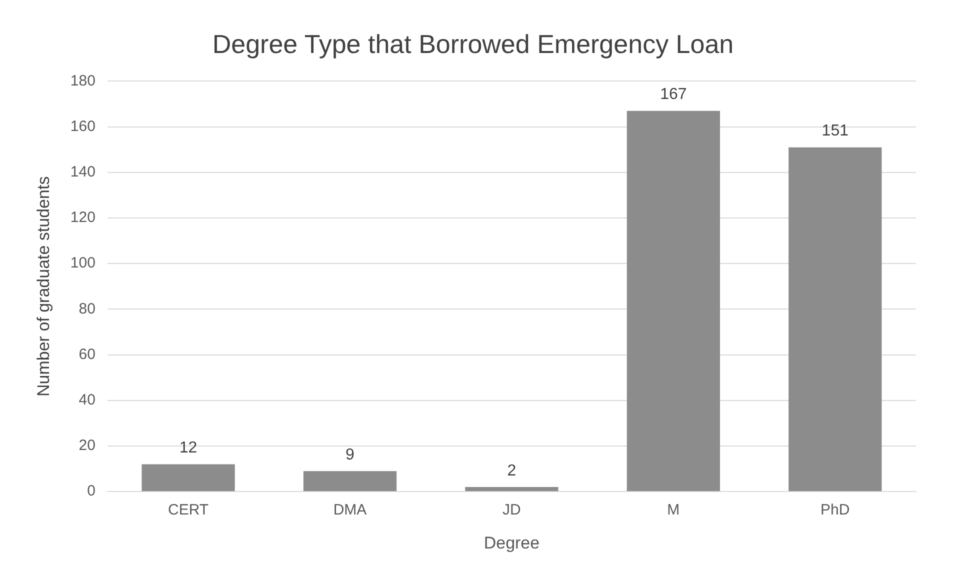 This screenshot has height=578, width=956. Describe the element at coordinates (512, 510) in the screenshot. I see `x-tick-label: JD` at that location.